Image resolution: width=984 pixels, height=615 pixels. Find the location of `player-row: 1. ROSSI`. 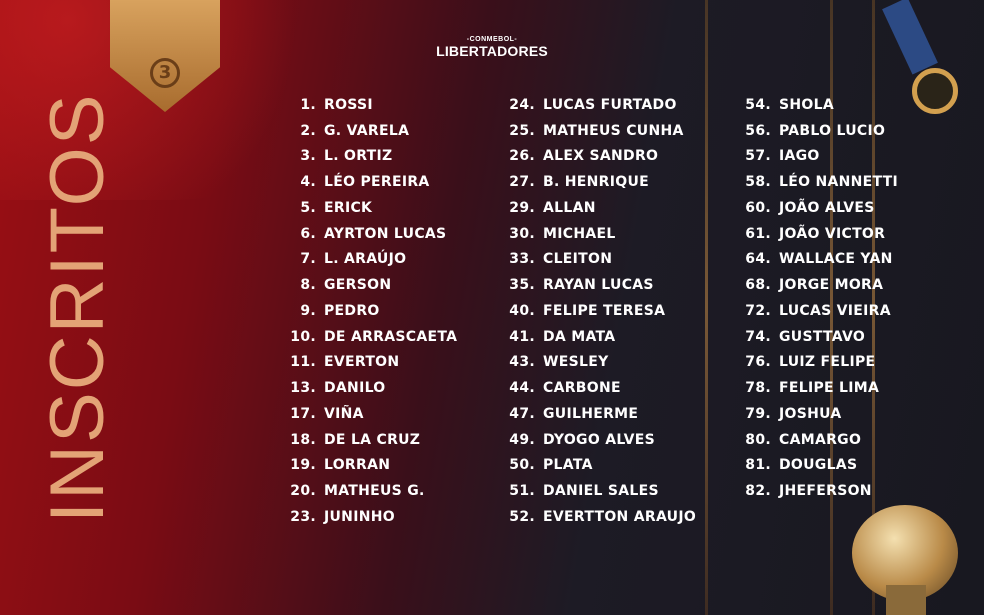

player-row: 1. ROSSI is located at coordinates (371, 105).